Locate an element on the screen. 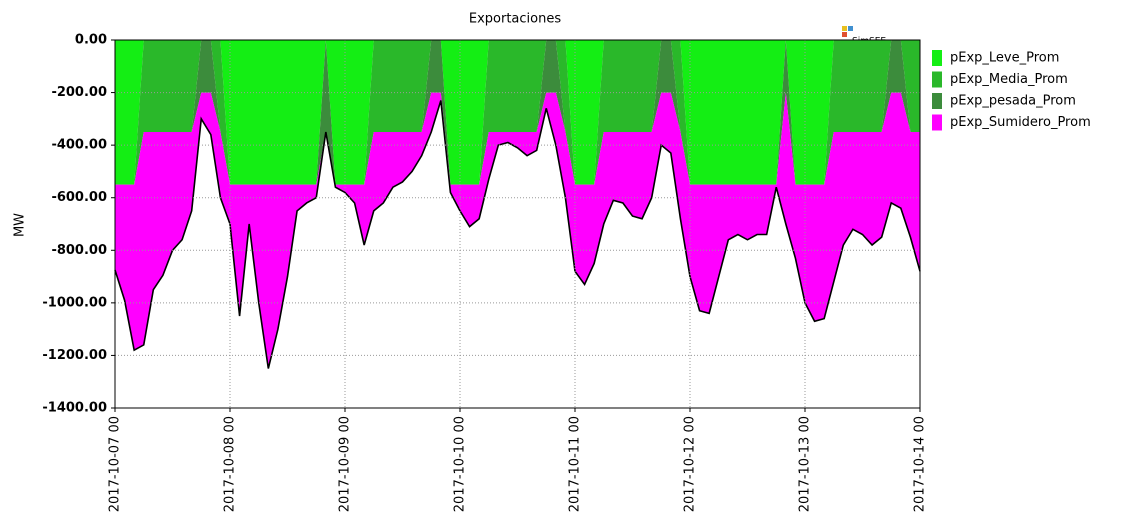  y-axis-label: MW is located at coordinates (20, 225).